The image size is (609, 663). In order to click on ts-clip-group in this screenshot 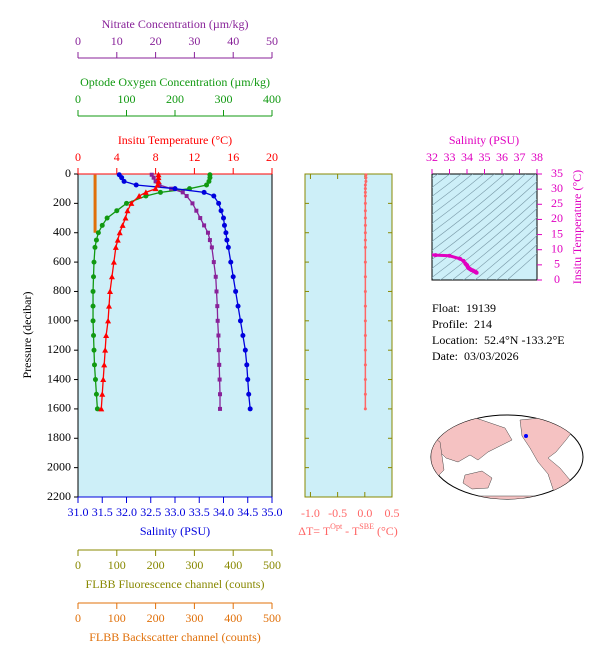, I will do `click(482, 227)`.